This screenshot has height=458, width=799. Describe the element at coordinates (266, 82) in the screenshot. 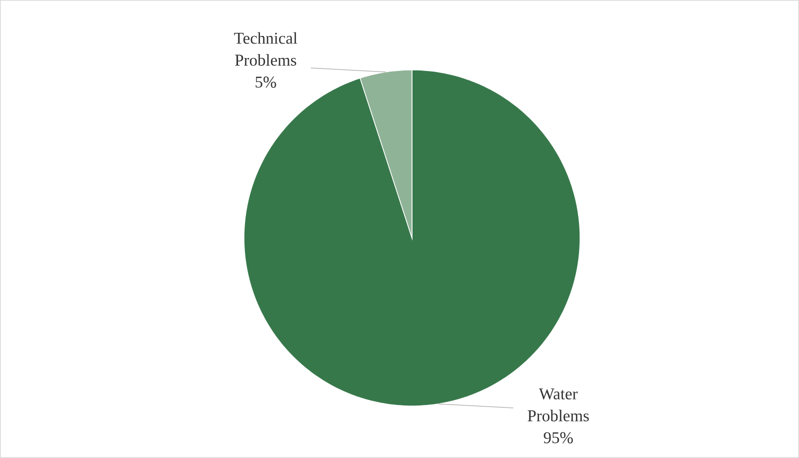

I see `data-label: 5%` at that location.